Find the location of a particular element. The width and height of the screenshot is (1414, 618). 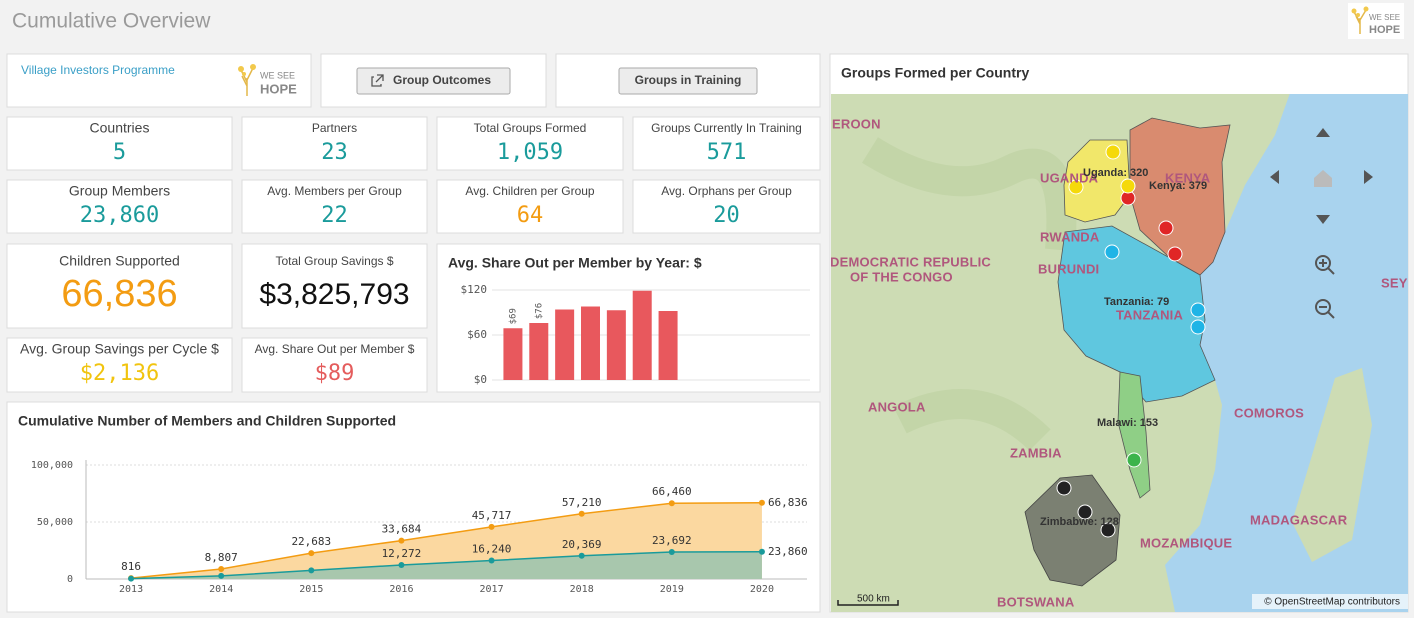

data-label: 20,369 is located at coordinates (582, 544).